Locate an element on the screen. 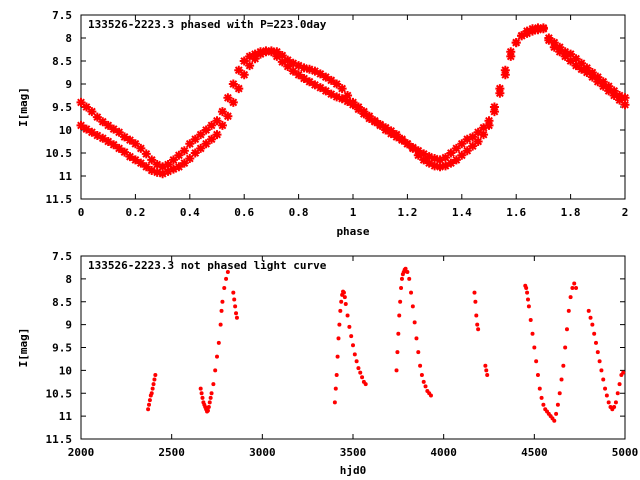 This screenshot has width=640, height=480. y-tick-label: 11.5 is located at coordinates (59, 199).